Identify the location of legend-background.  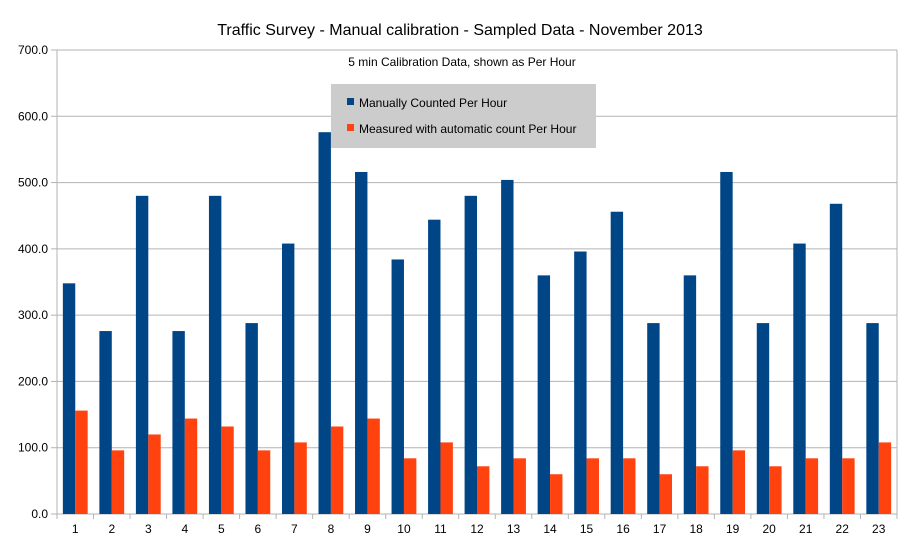
(463, 116).